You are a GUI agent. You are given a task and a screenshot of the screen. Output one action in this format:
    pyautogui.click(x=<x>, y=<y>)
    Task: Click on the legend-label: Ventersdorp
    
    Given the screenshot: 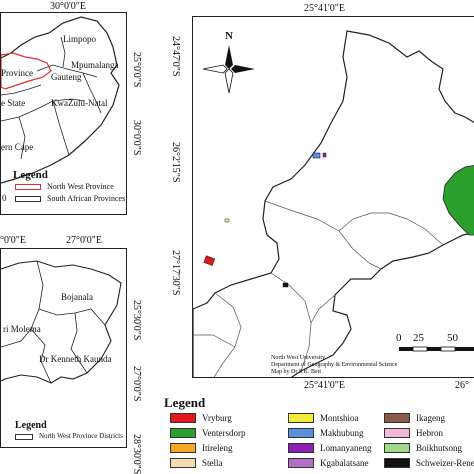 What is the action you would take?
    pyautogui.click(x=224, y=432)
    